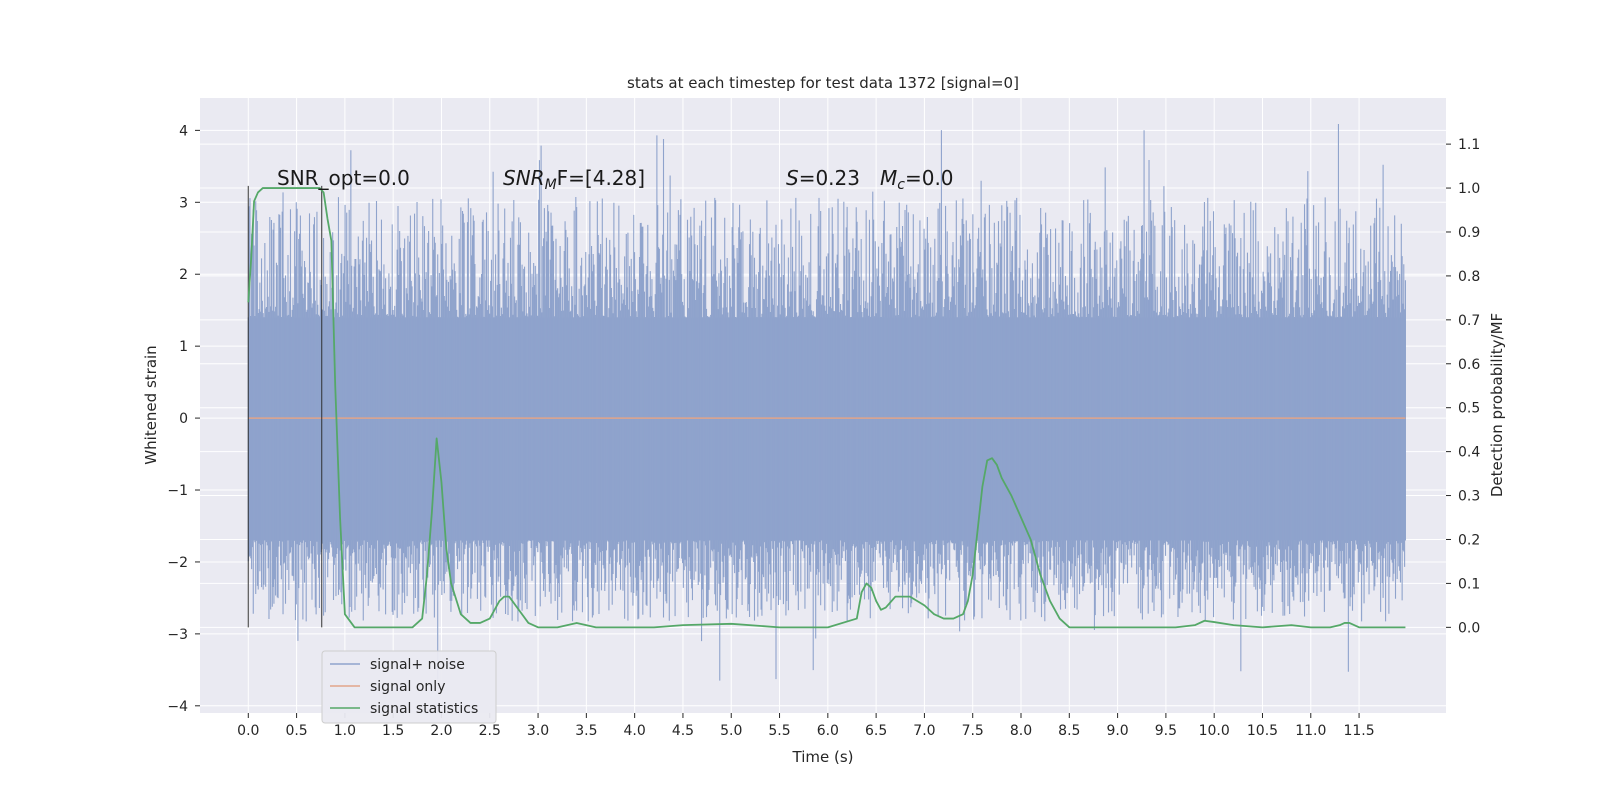  I want to click on x-tick-label: 1.0, so click(345, 731).